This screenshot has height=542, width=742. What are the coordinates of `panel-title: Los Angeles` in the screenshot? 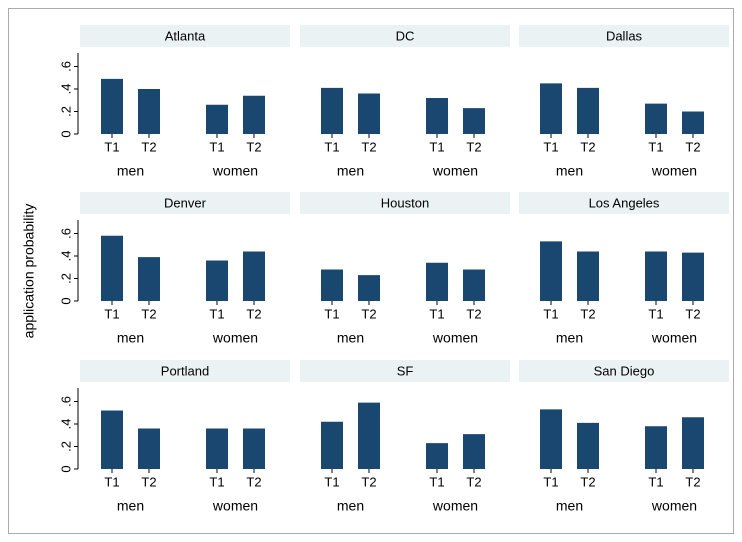 It's located at (624, 202).